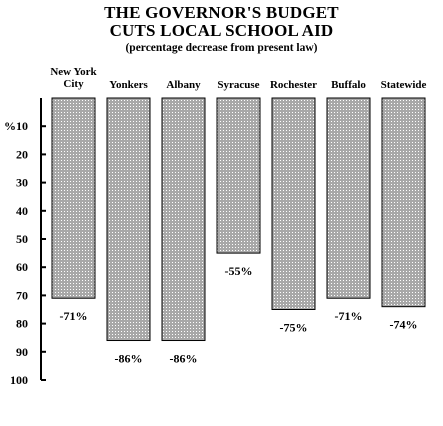 The width and height of the screenshot is (443, 426). What do you see at coordinates (221, 48) in the screenshot?
I see `chart-subtitle: (percentage decrease from present law)` at bounding box center [221, 48].